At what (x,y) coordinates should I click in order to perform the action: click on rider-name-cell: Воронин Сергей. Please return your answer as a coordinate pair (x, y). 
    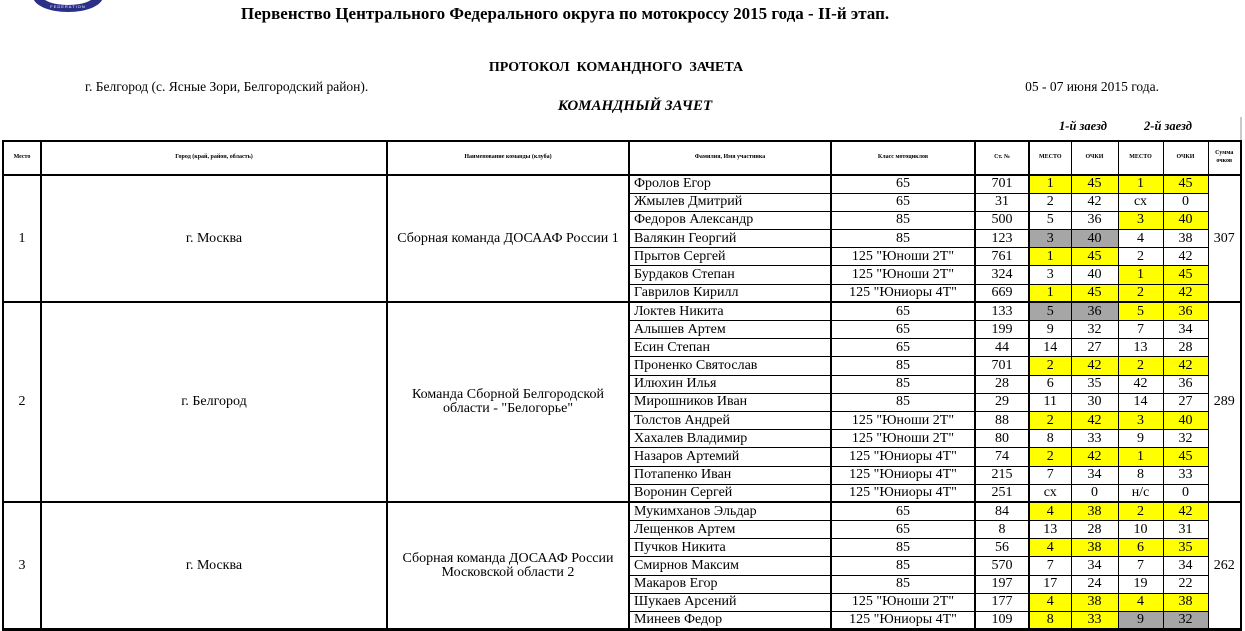
    Looking at the image, I should click on (730, 493).